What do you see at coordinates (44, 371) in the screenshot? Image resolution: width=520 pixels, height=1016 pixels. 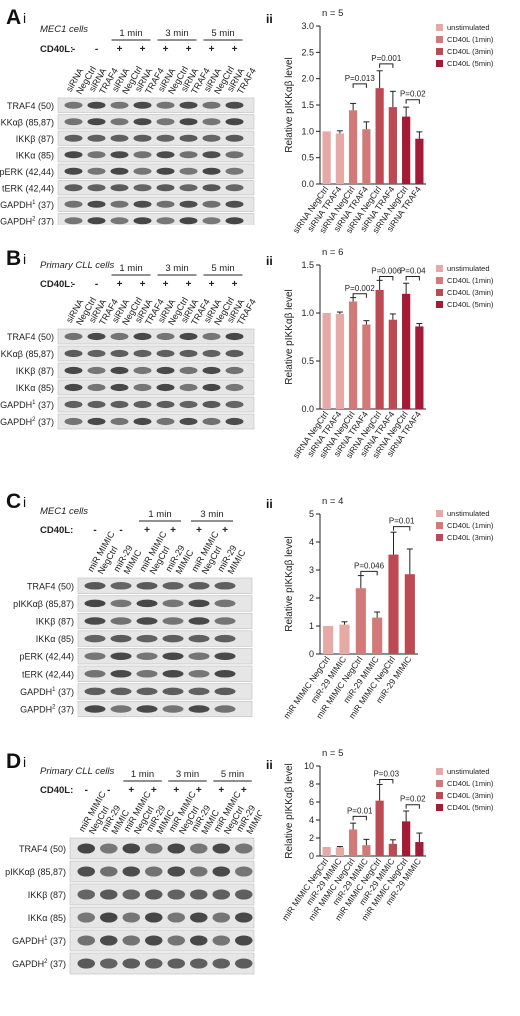 I see `protein-kda: (87)` at bounding box center [44, 371].